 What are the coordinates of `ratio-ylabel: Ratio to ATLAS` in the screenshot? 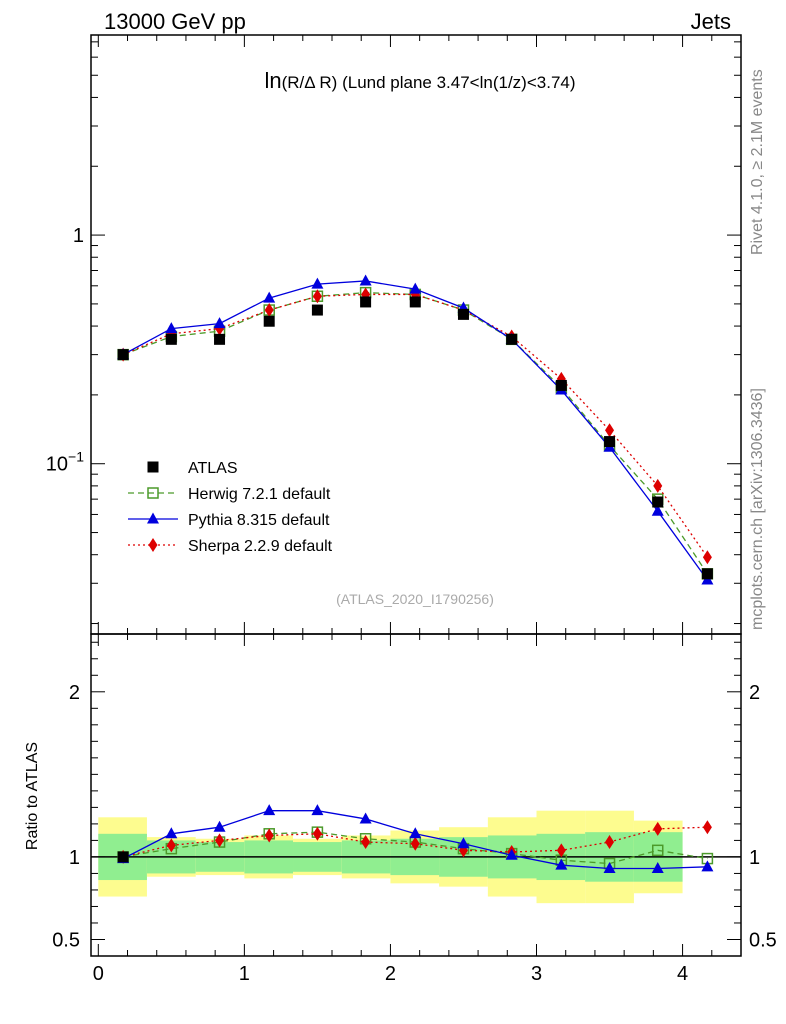 It's located at (32, 796).